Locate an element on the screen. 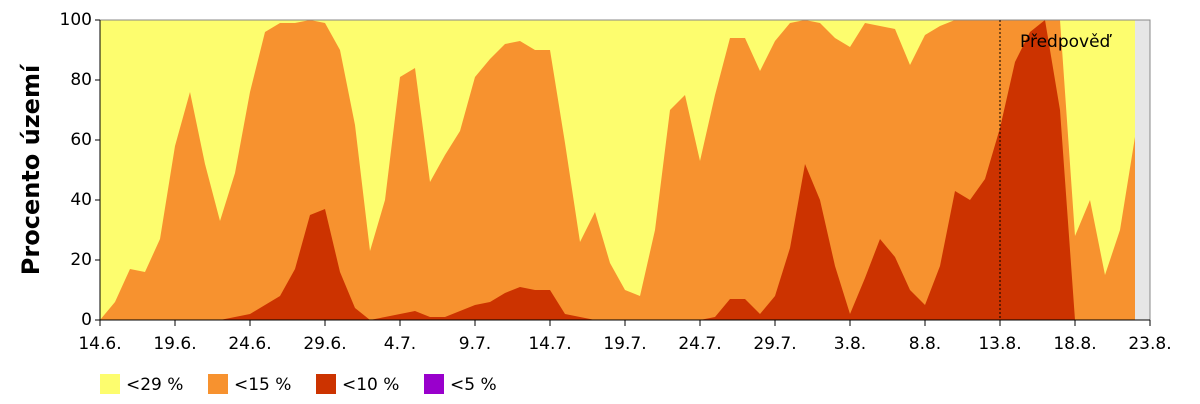  y-tick-label: 40 is located at coordinates (81, 200).